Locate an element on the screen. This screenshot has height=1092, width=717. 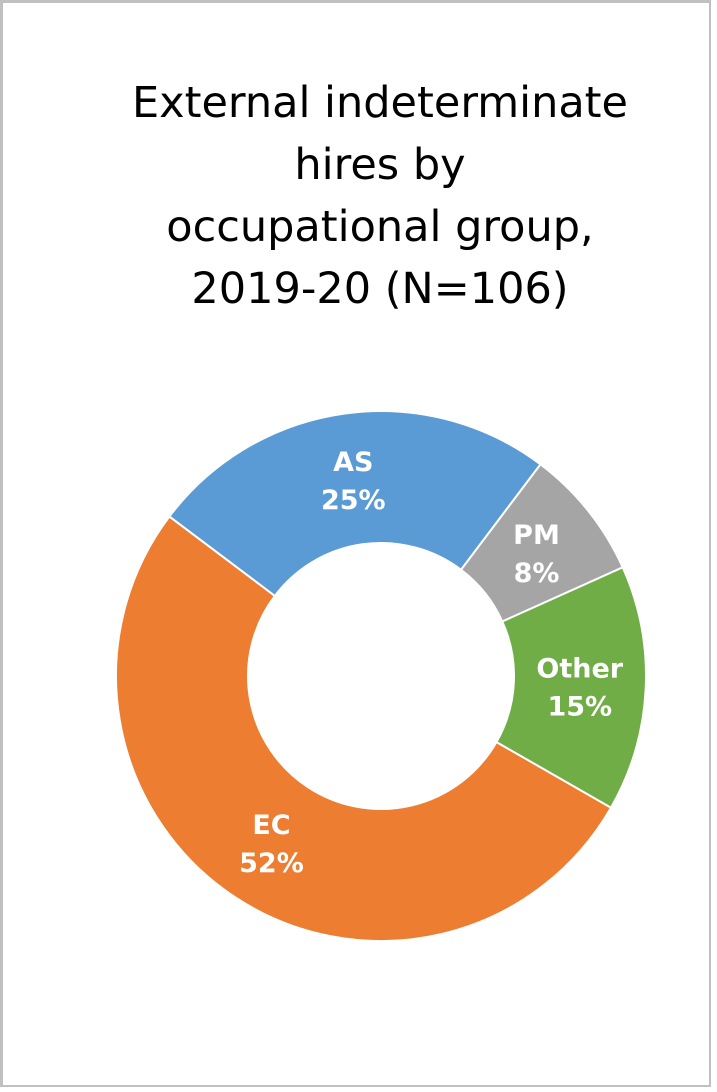
title-line: External indeterminate is located at coordinates (379, 103).